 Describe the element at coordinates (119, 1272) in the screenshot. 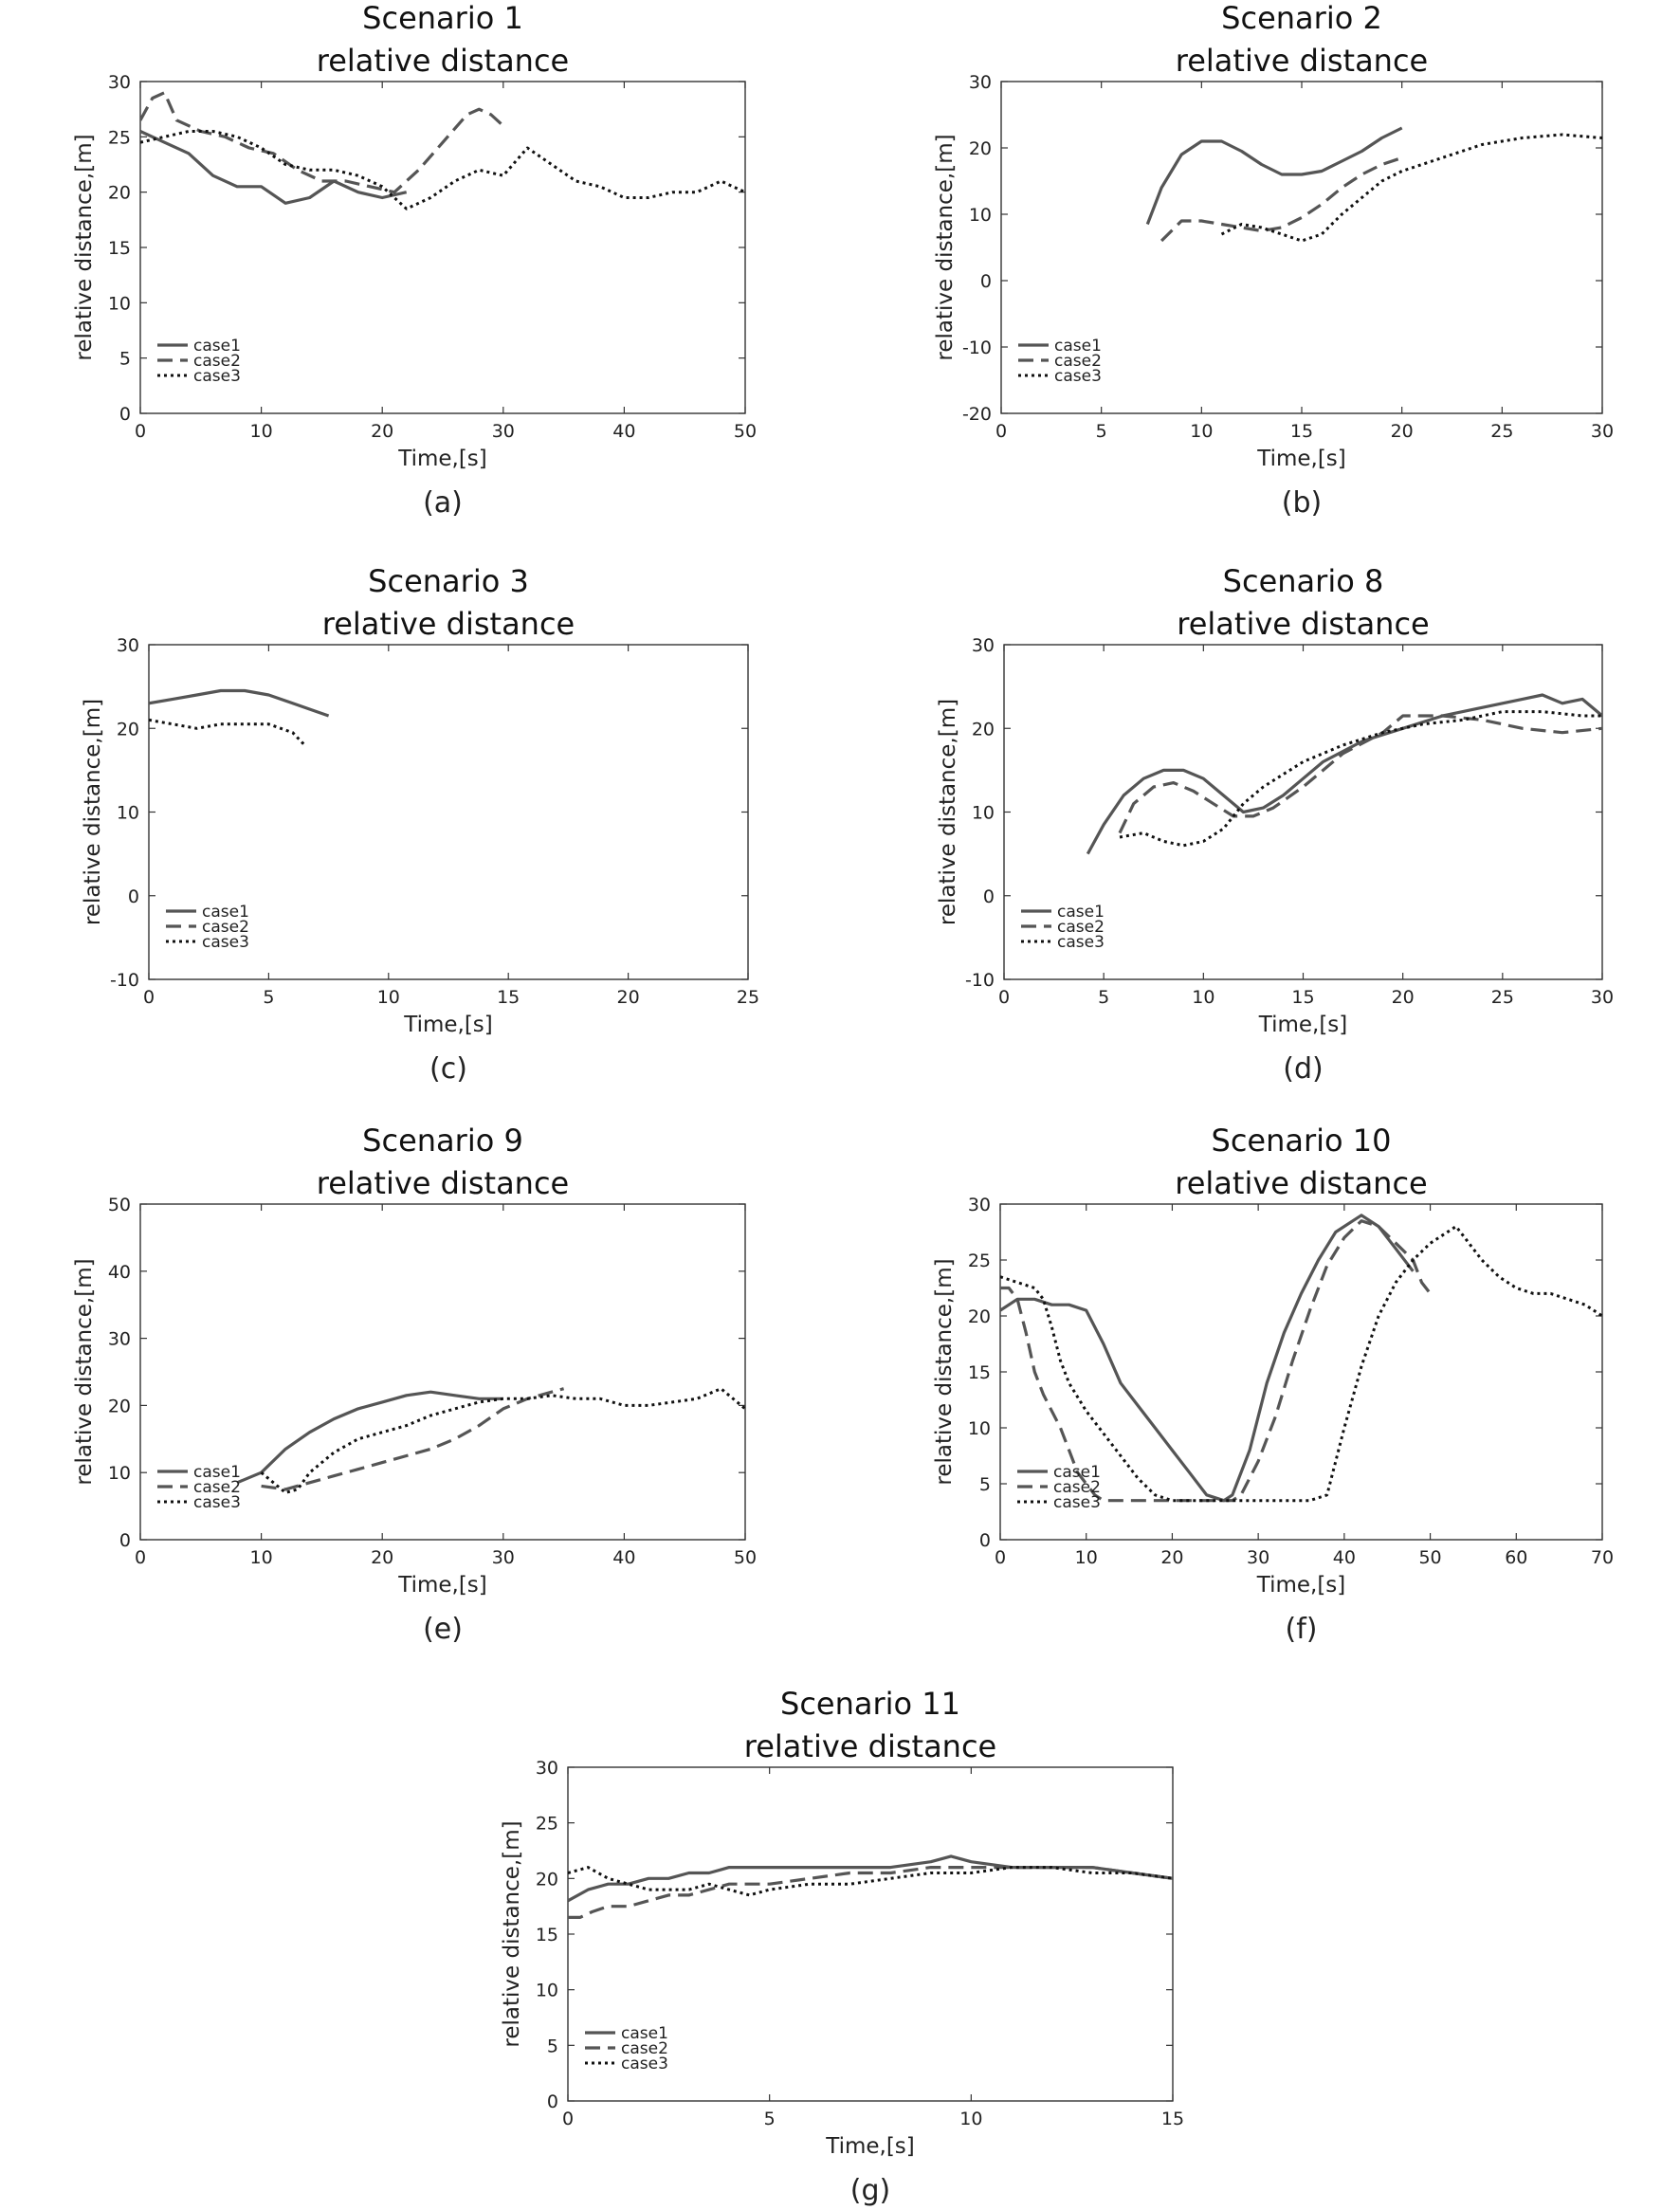

I see `y-tick-label: 40` at that location.